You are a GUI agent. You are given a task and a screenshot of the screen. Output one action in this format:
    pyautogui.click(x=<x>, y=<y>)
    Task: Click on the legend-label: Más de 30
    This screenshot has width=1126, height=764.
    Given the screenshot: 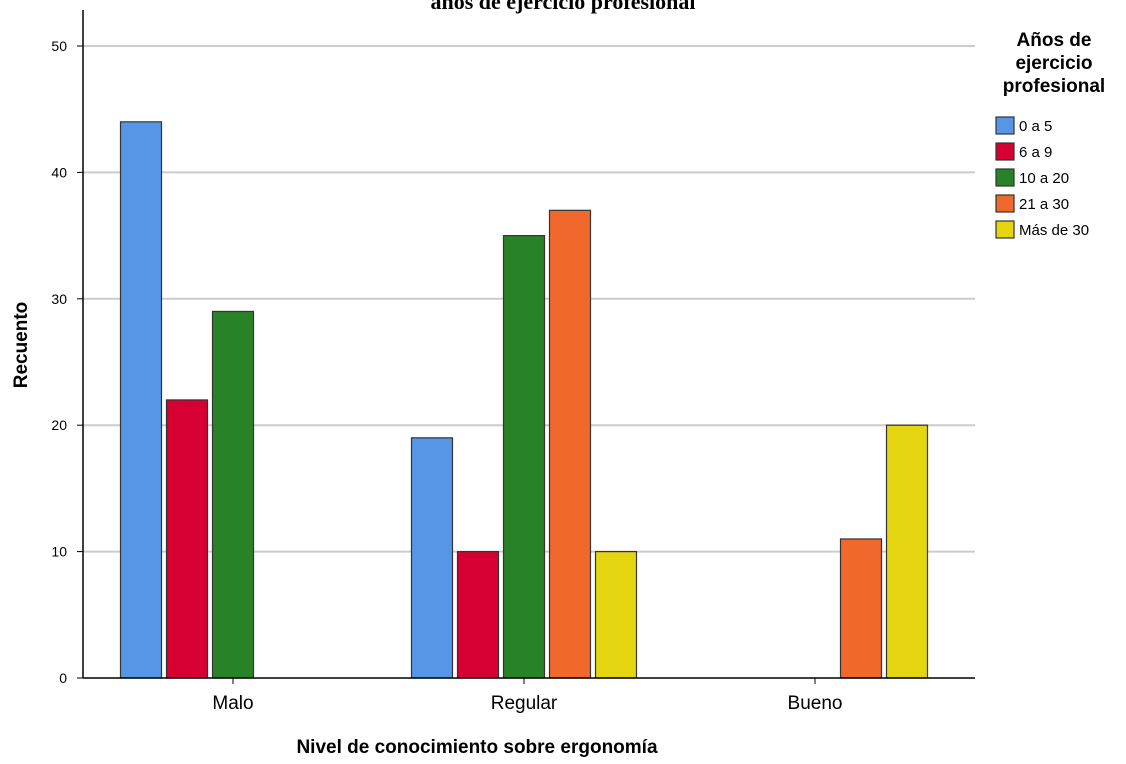 What is the action you would take?
    pyautogui.click(x=1054, y=230)
    